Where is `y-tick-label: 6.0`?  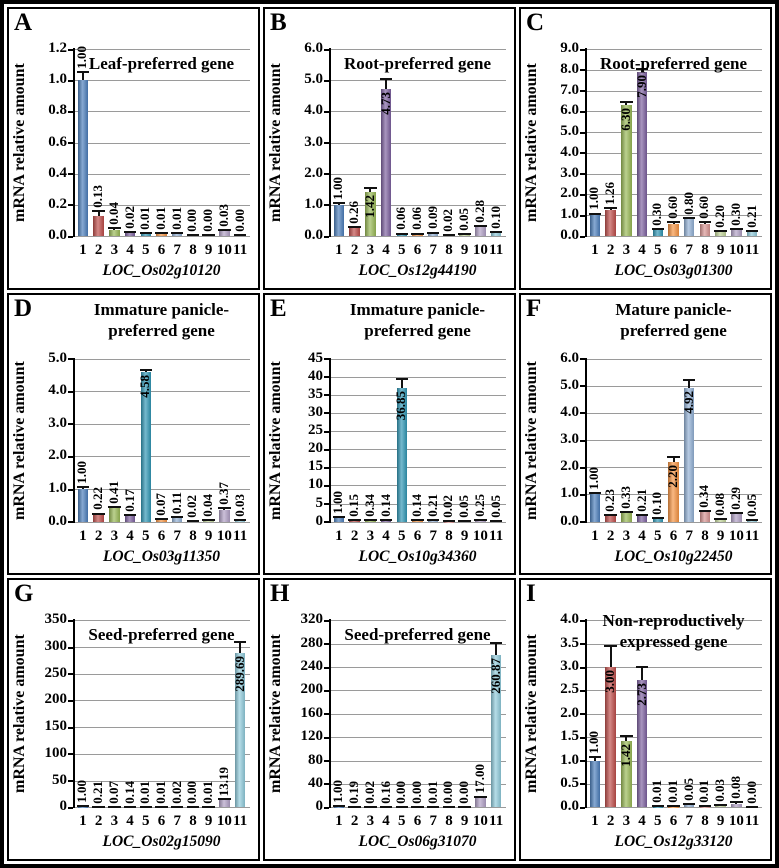 y-tick-label: 6.0 is located at coordinates (569, 357).